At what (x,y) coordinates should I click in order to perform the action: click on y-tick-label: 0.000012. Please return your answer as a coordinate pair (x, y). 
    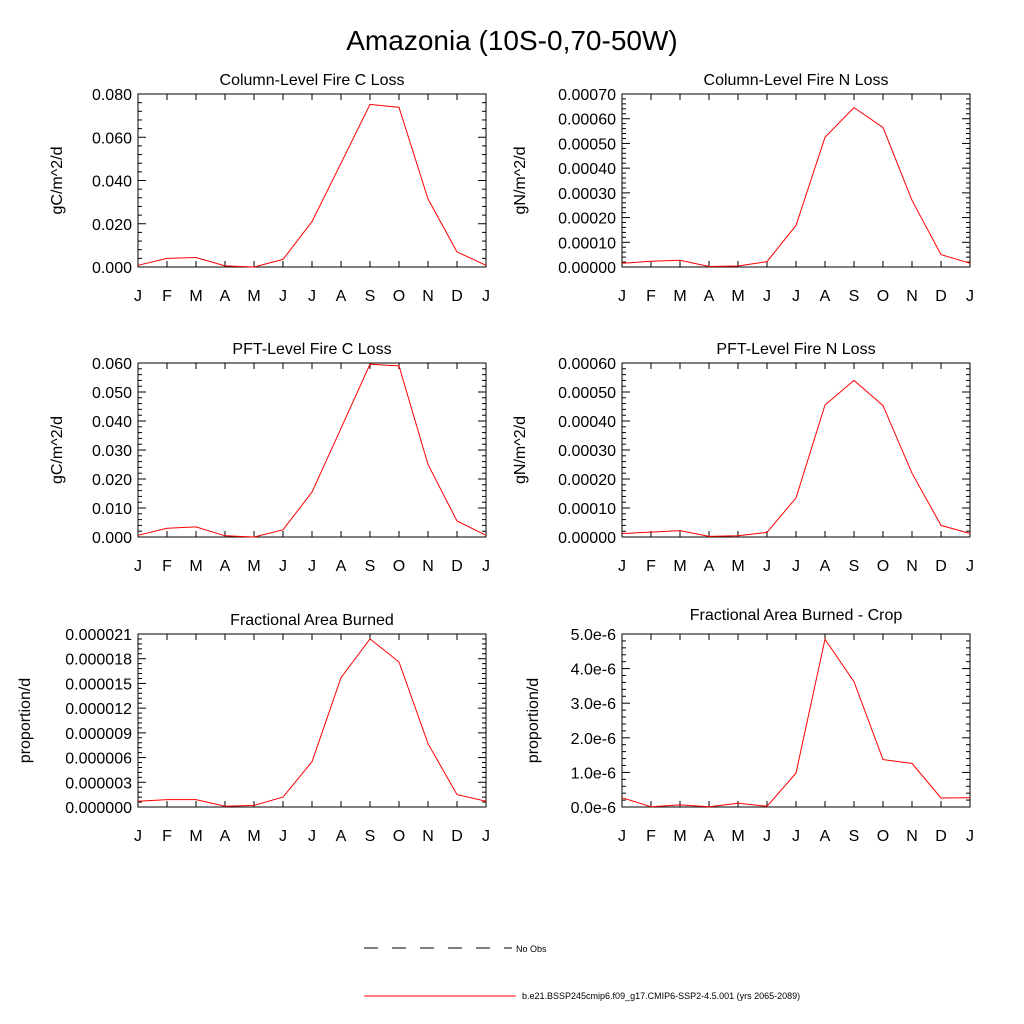
    Looking at the image, I should click on (98, 709).